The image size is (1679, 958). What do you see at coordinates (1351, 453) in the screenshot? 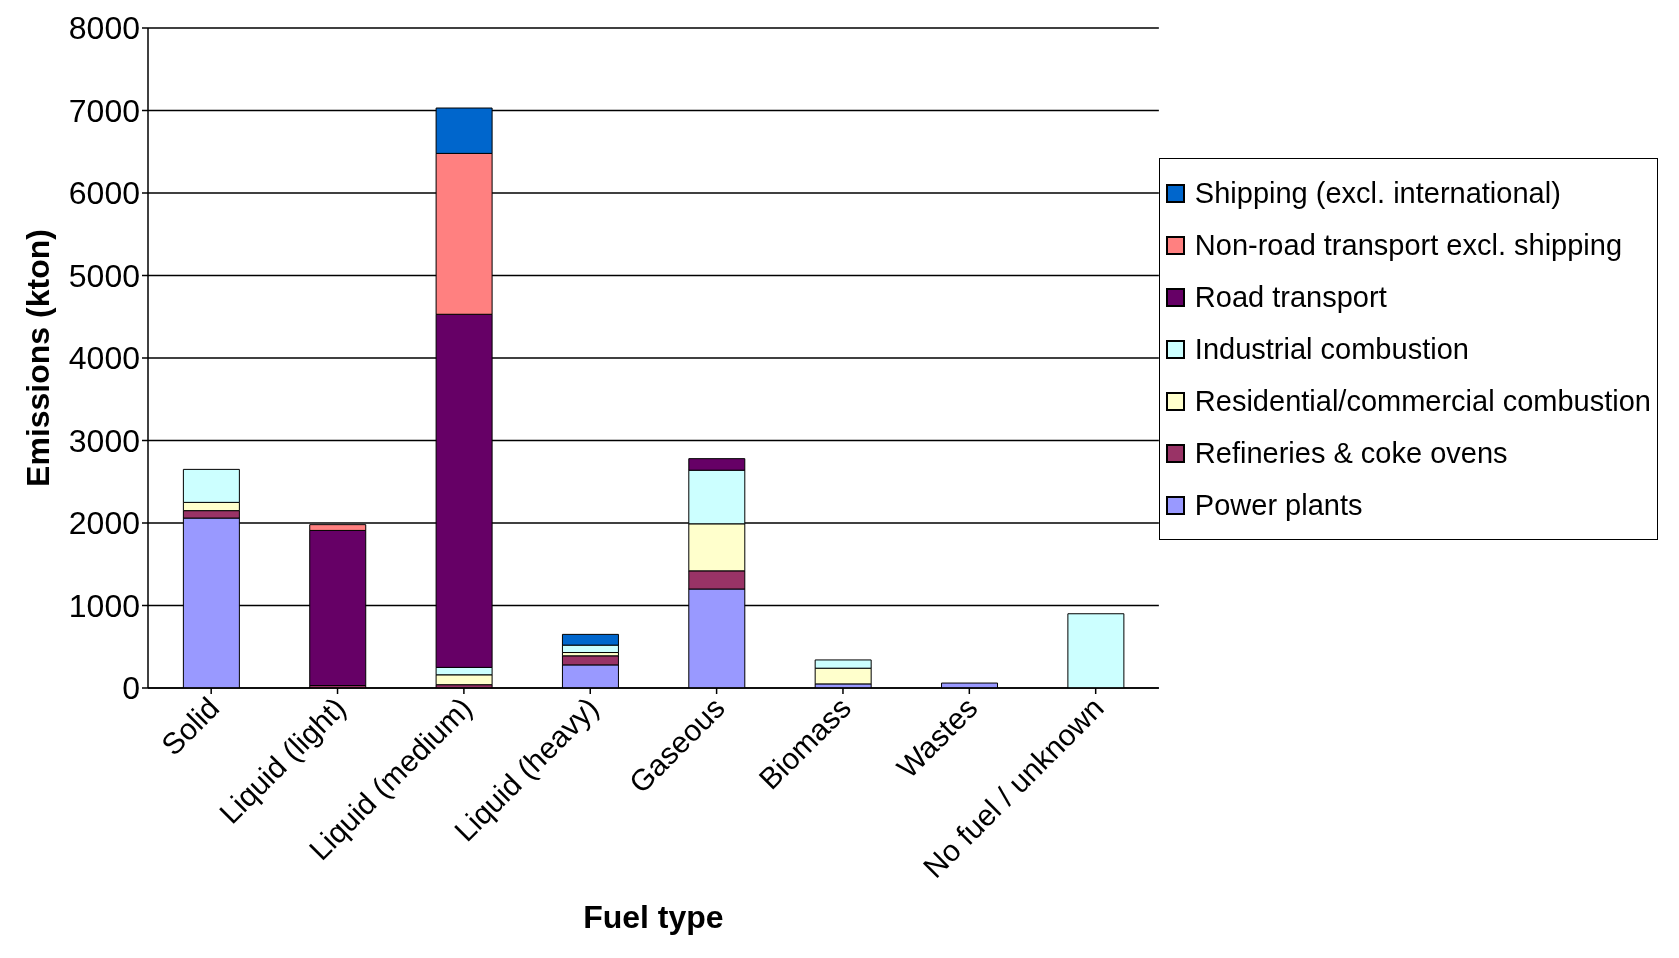
I see `legend-label: Refineries & coke ovens` at bounding box center [1351, 453].